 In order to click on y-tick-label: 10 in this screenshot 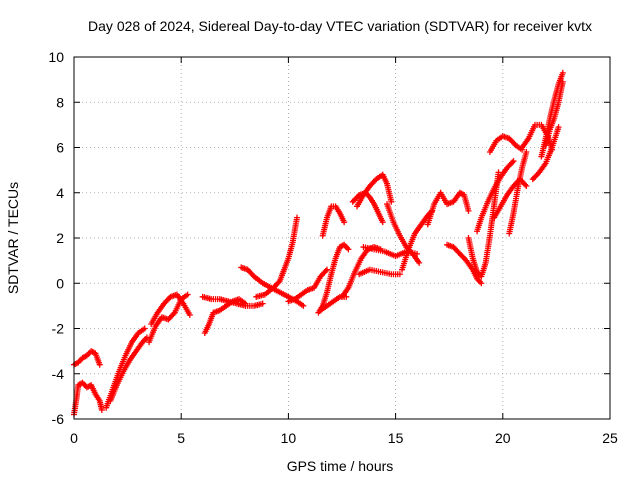, I will do `click(56, 57)`.